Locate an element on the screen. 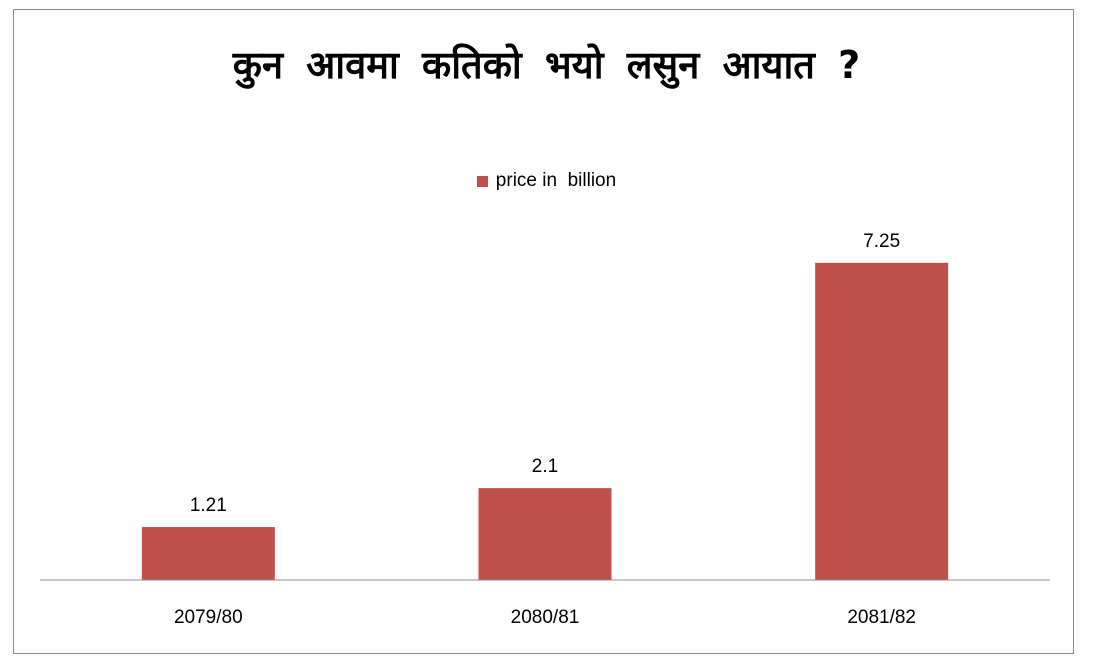  data-label: 1.21 is located at coordinates (208, 505).